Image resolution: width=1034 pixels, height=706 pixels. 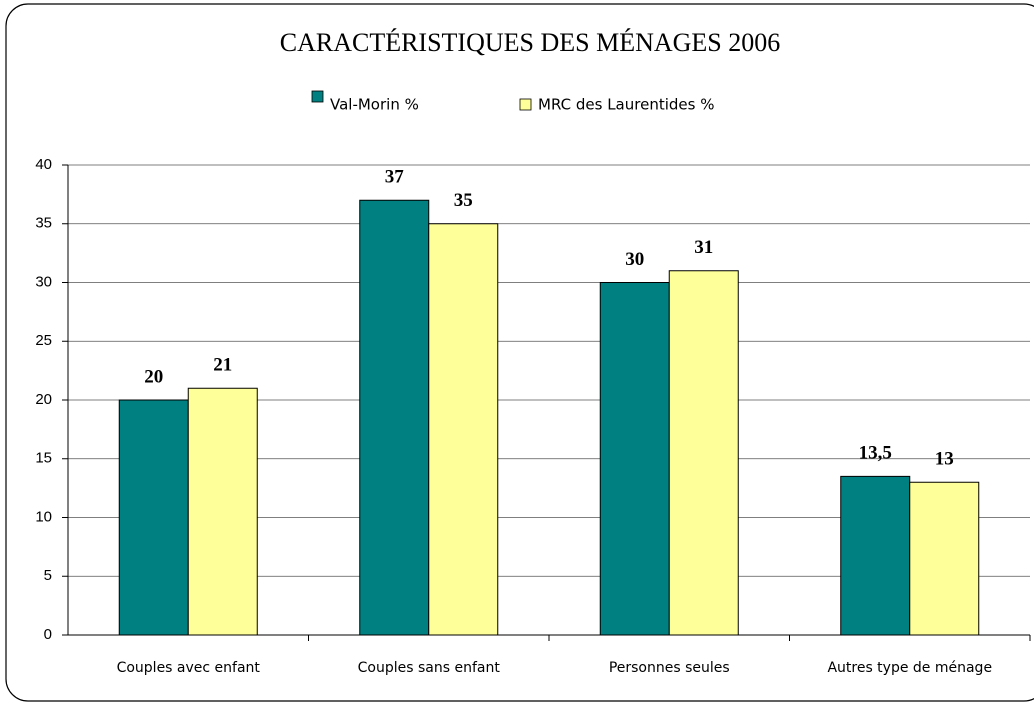 I want to click on y-tick-label: 40, so click(x=43, y=164).